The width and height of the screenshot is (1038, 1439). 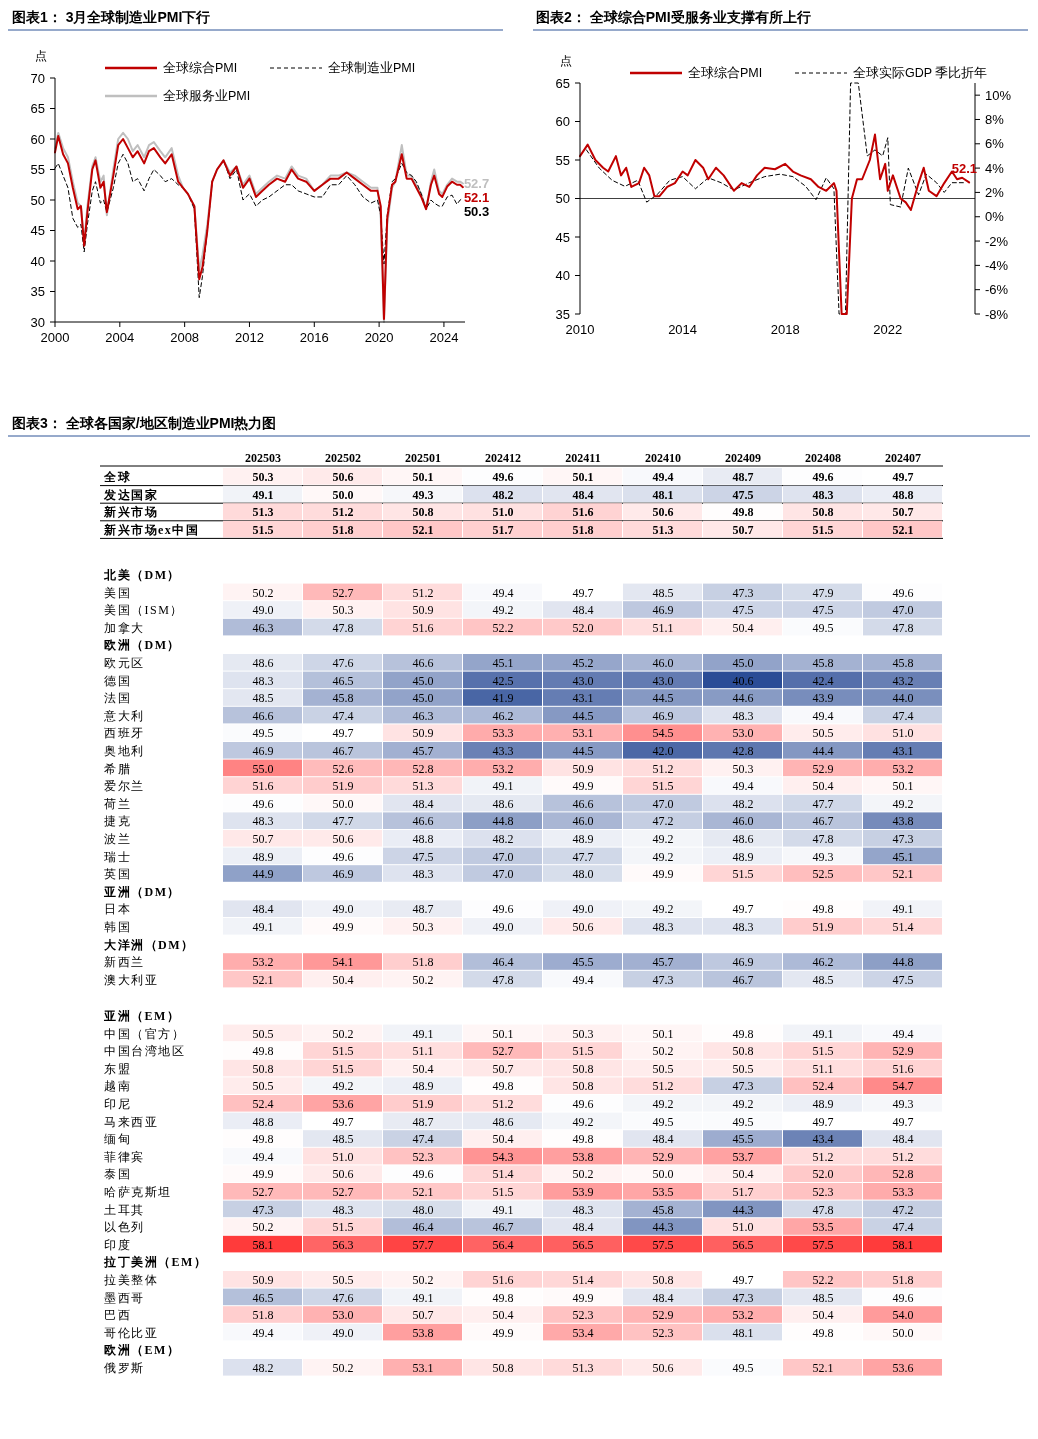 I want to click on y-tick-label: 拉美整体, so click(x=131, y=1280).